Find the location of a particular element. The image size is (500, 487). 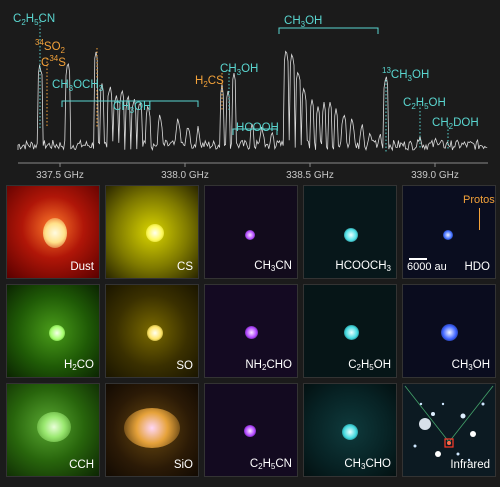

panel-ch3oh: CH3OH is located at coordinates (449, 331).